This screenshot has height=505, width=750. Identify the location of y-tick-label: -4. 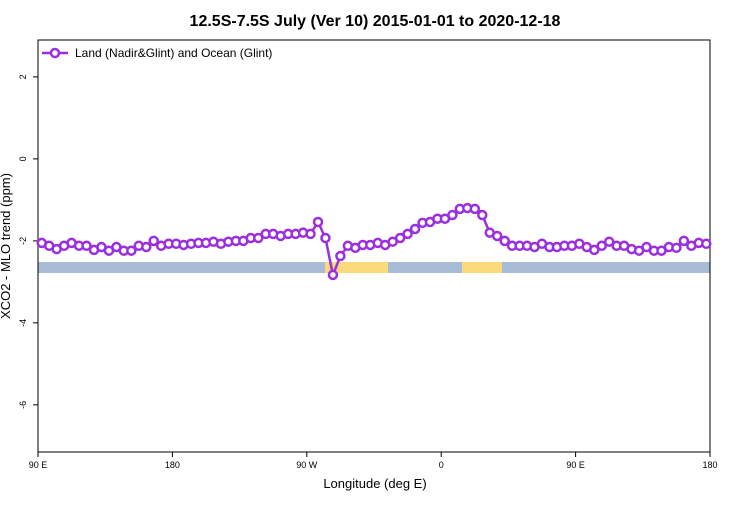
(23, 323).